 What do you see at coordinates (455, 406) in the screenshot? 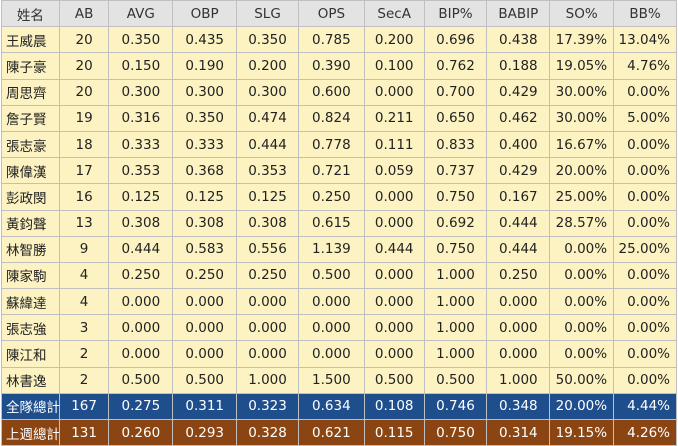
I see `team-total-bip-pct: 0.746` at bounding box center [455, 406].